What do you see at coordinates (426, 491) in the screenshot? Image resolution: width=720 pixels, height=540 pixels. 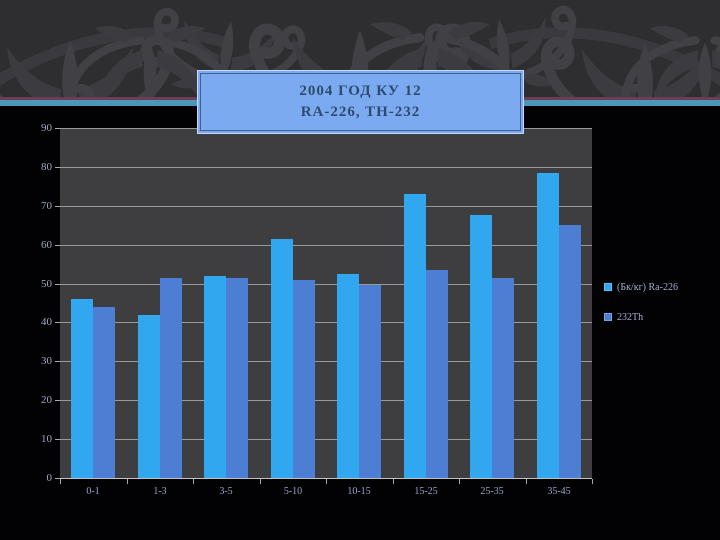 I see `x-axis-label: 15-25` at bounding box center [426, 491].